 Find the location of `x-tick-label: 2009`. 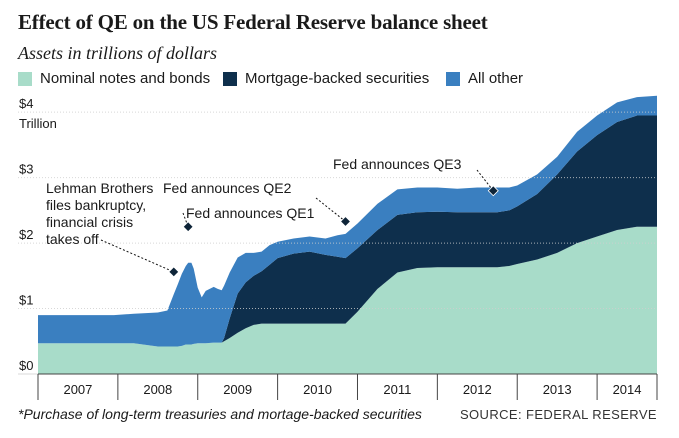

x-tick-label: 2009 is located at coordinates (237, 389).